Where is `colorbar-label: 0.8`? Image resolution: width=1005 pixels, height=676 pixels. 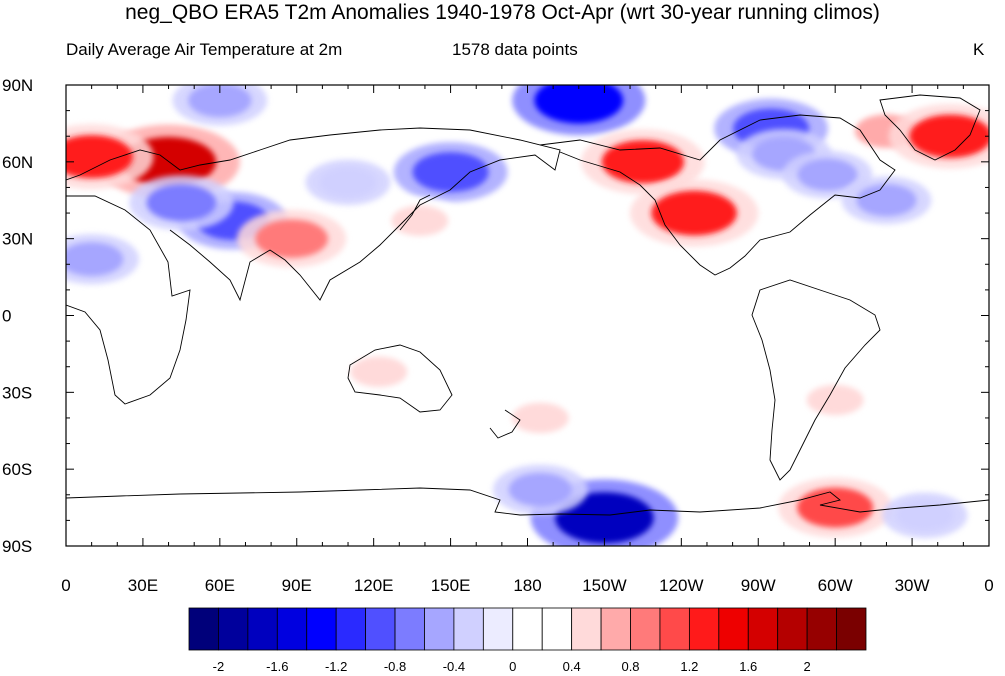 colorbar-label: 0.8 is located at coordinates (630, 666).